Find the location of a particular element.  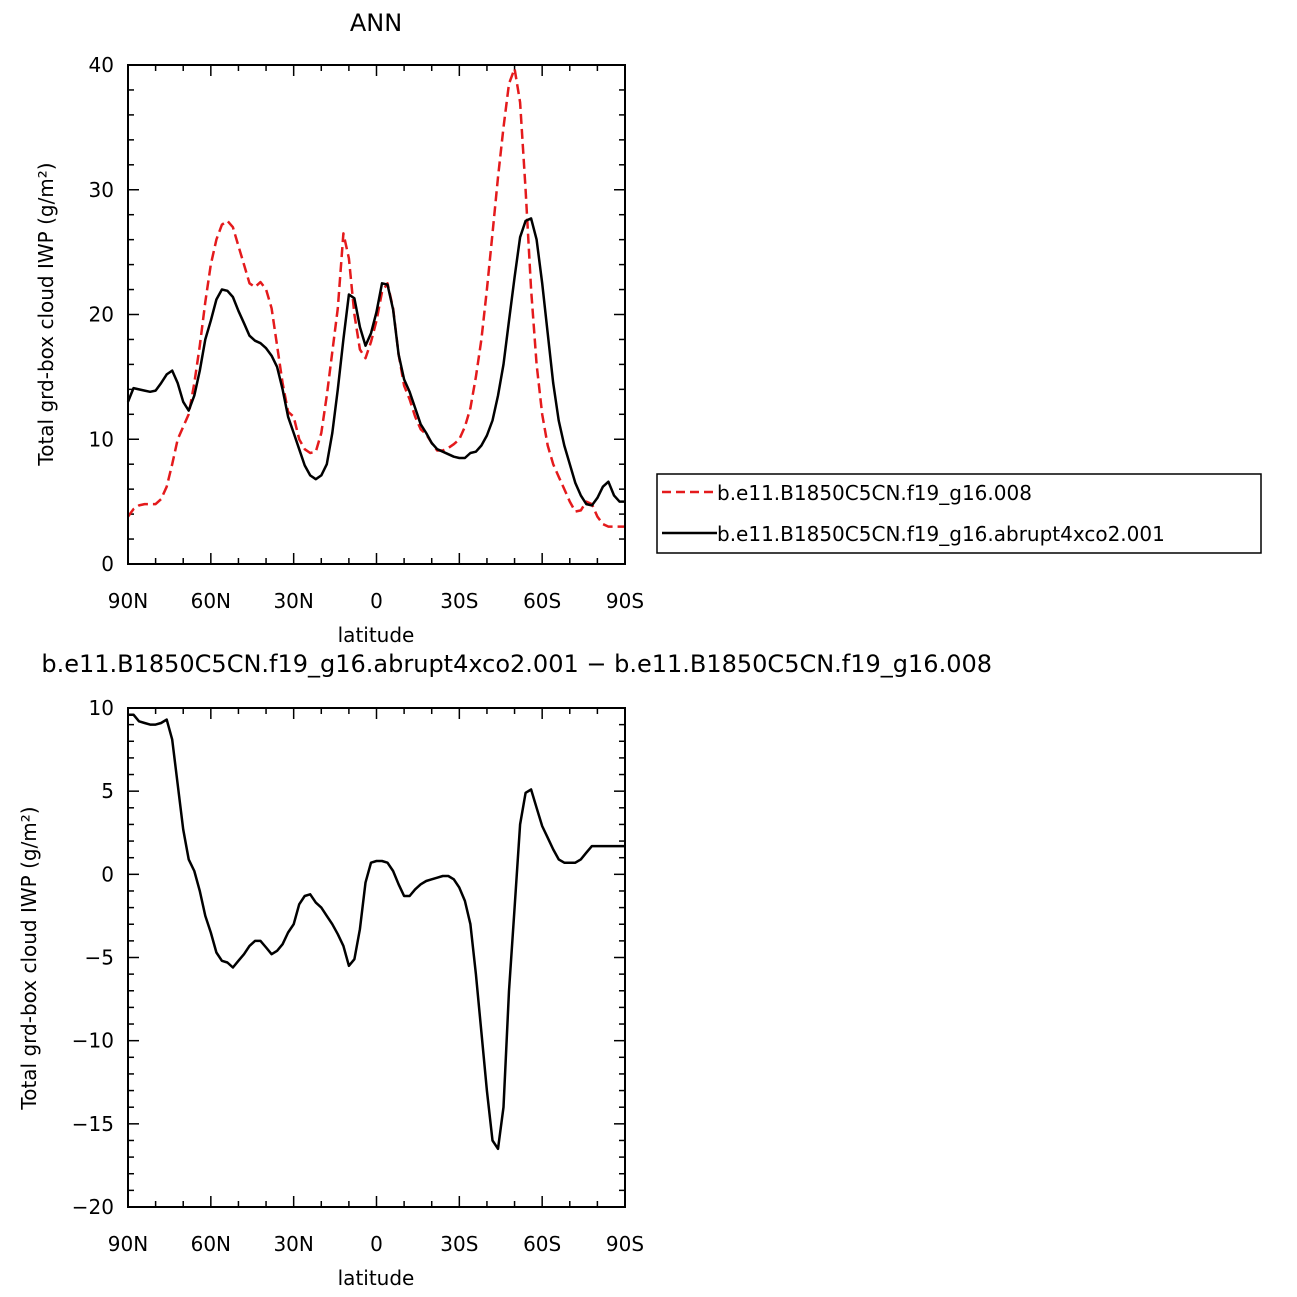

bottom-y-tick-label: −5 is located at coordinates (99, 958).